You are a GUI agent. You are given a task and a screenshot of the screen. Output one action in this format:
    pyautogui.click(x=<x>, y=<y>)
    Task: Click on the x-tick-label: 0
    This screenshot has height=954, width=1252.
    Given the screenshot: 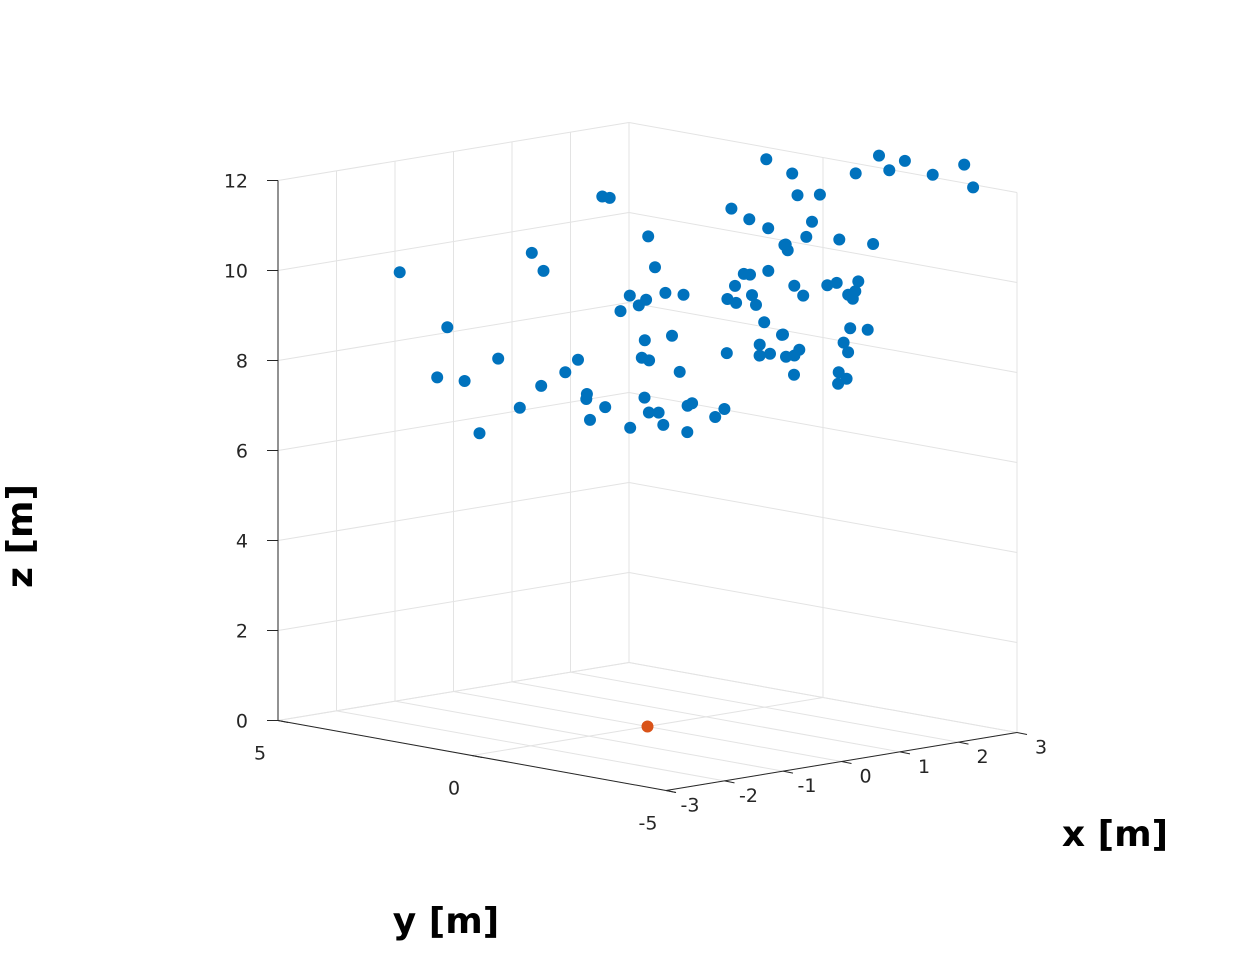 What is the action you would take?
    pyautogui.click(x=865, y=777)
    